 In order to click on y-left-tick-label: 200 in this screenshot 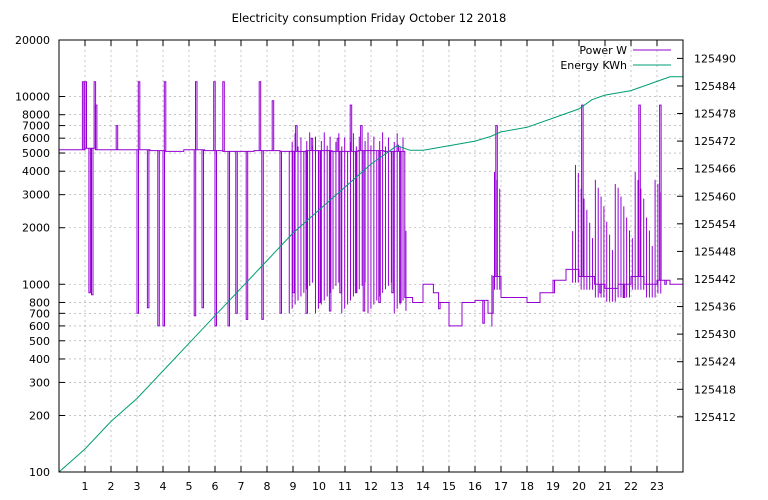, I will do `click(39, 415)`.